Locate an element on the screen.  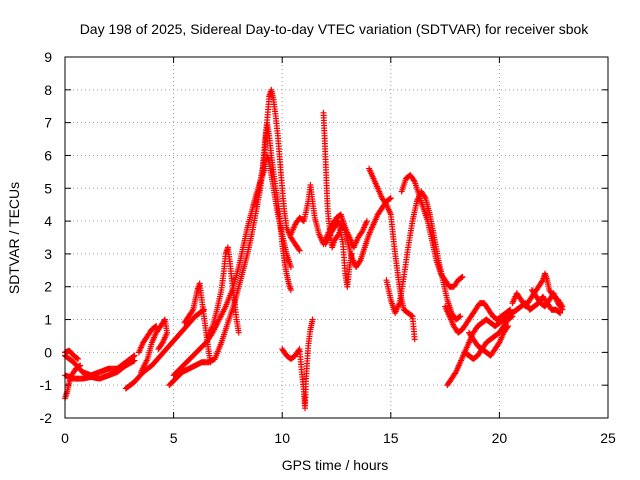
series-track-w is located at coordinates (488, 341).